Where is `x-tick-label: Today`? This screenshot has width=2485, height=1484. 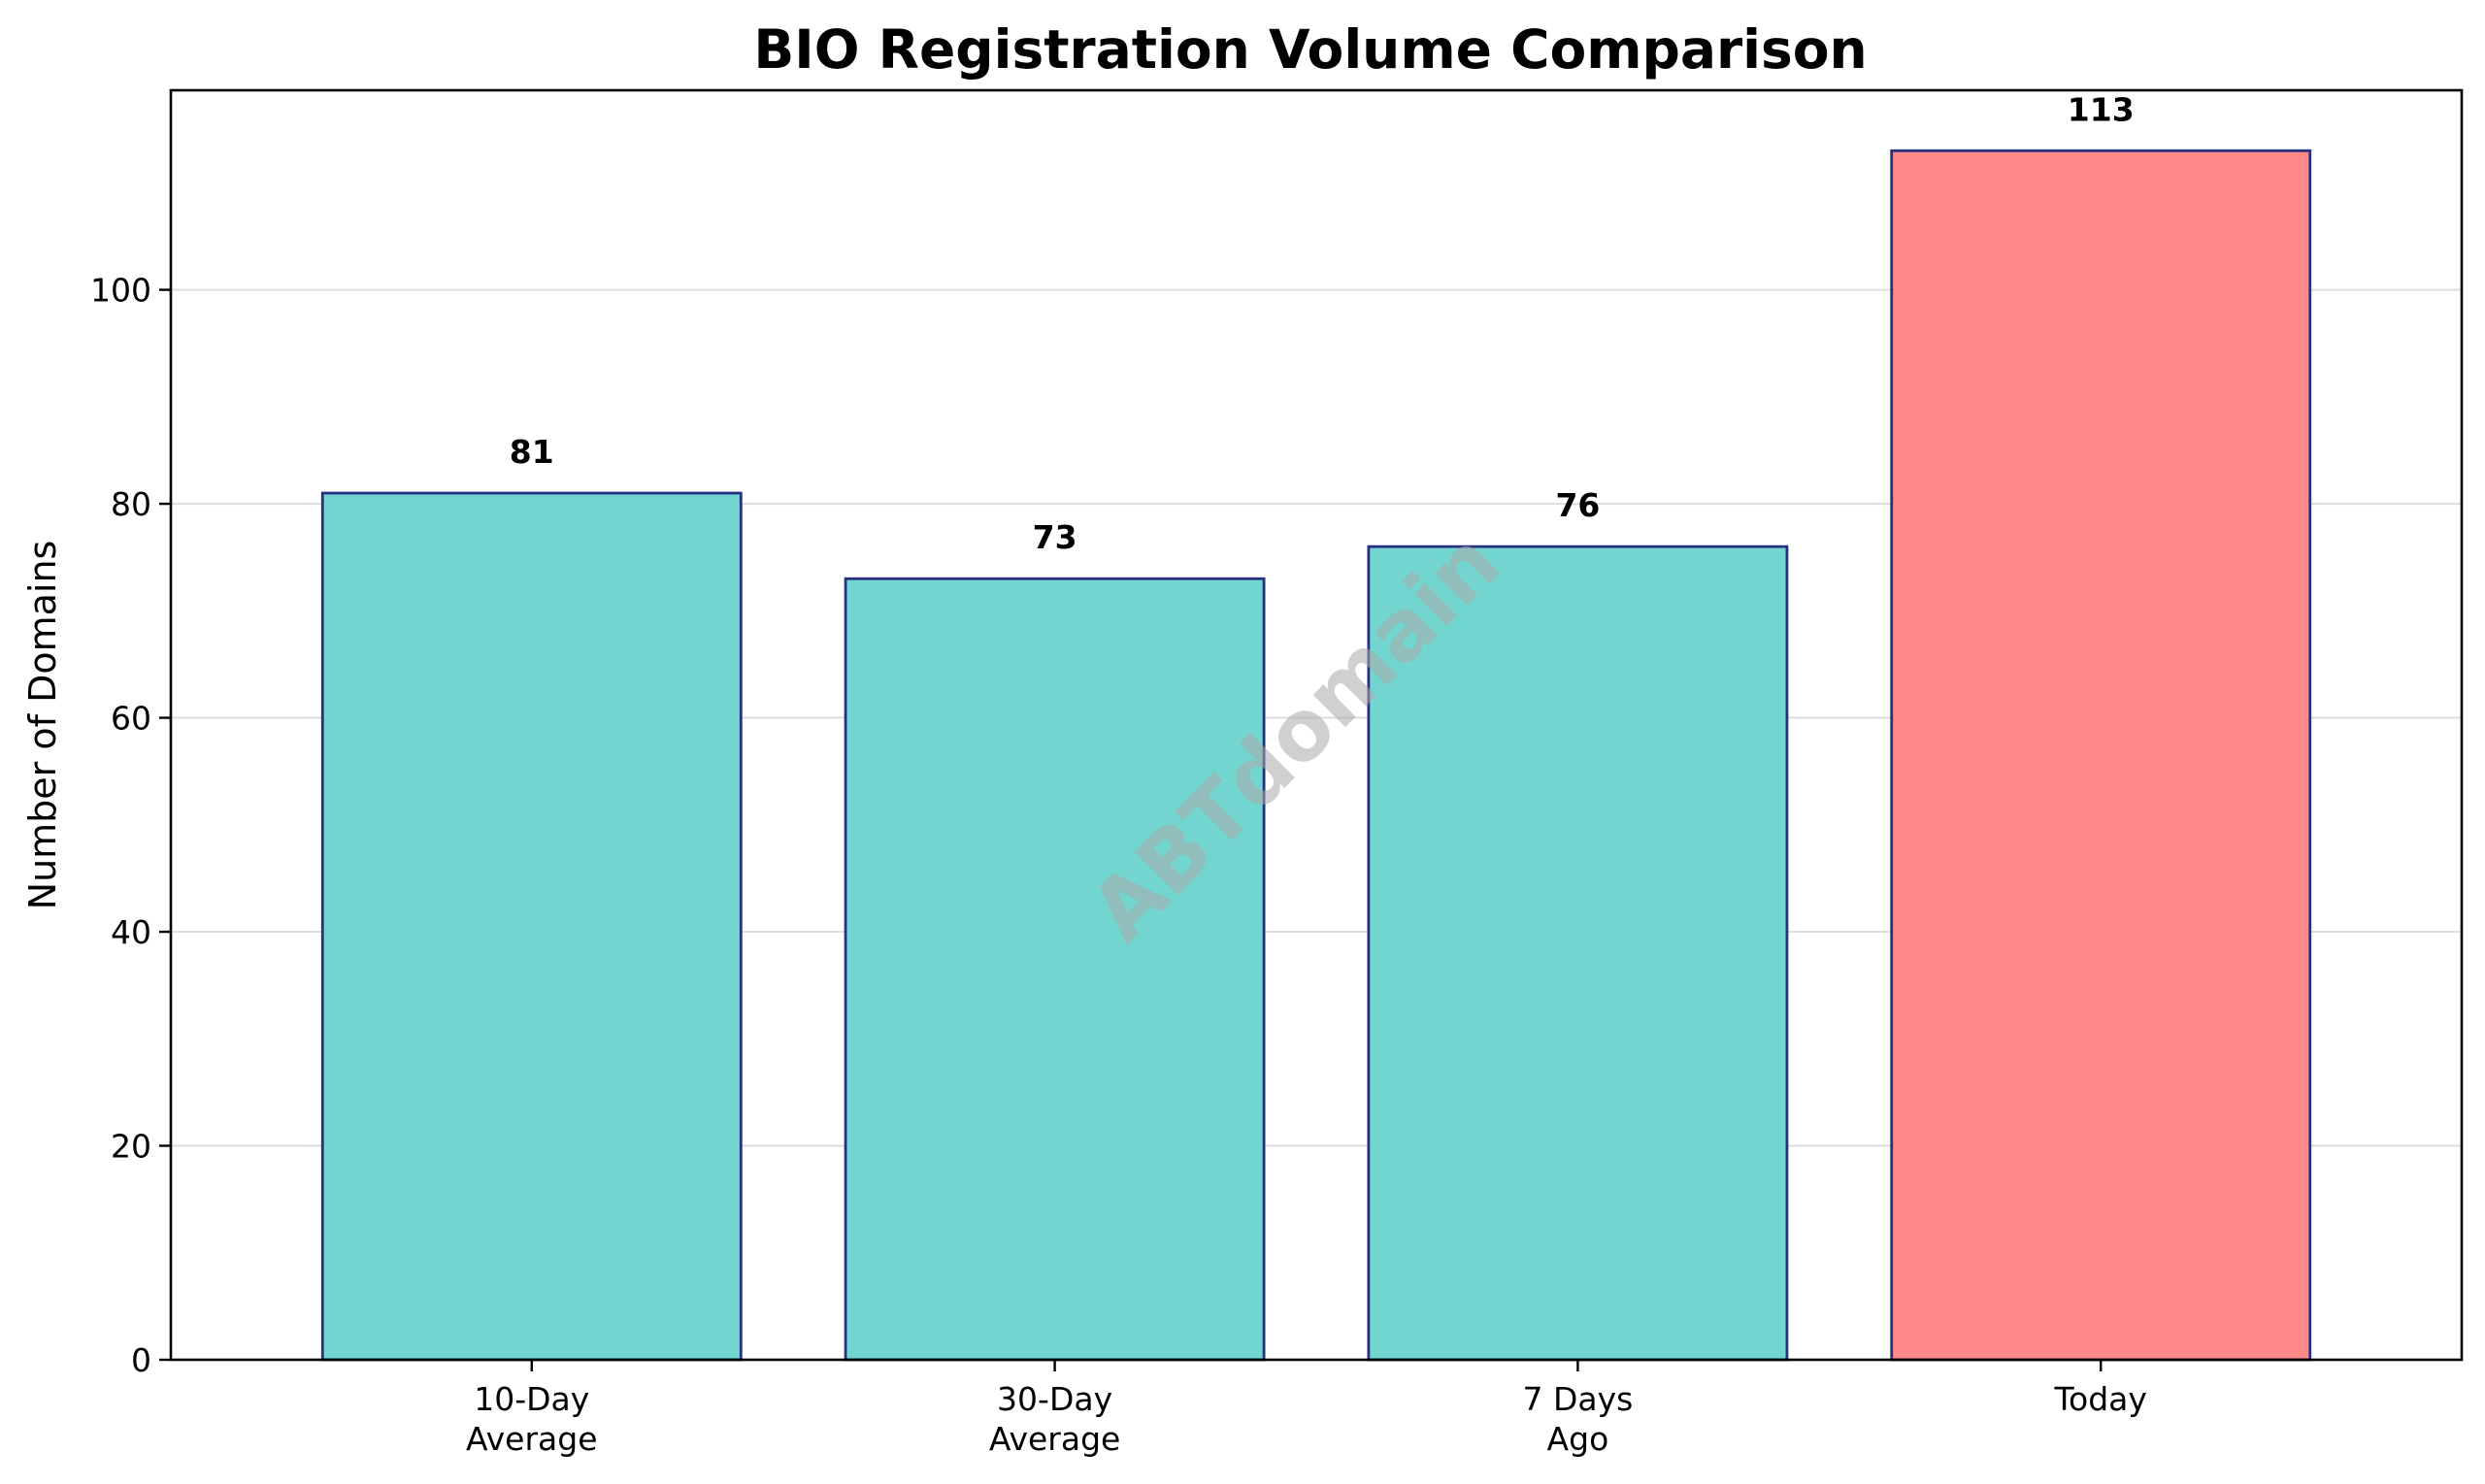
x-tick-label: Today is located at coordinates (2099, 1399).